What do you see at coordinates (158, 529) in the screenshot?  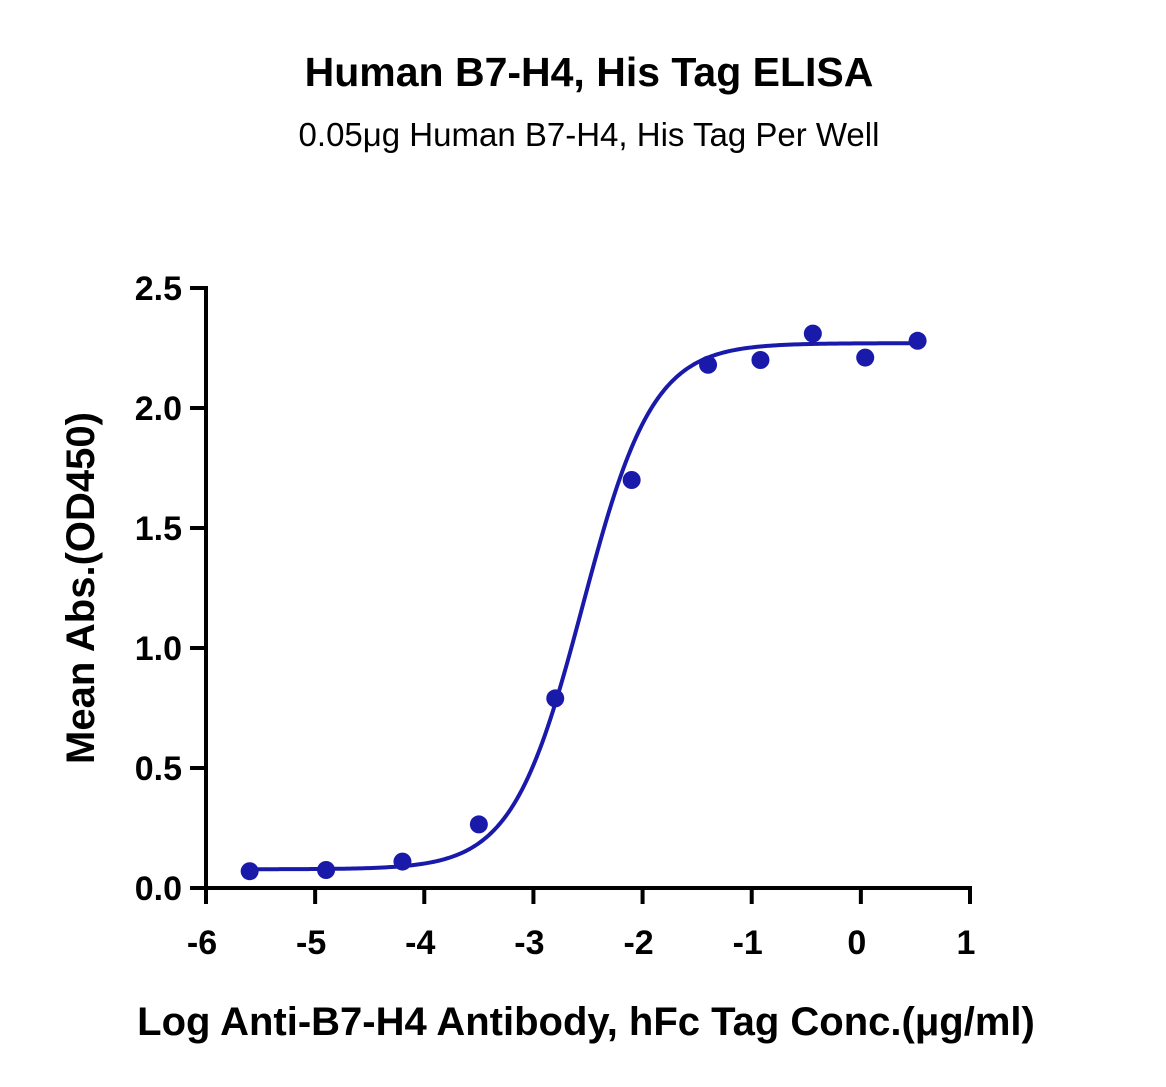 I see `y-tick-label: 1.5` at bounding box center [158, 529].